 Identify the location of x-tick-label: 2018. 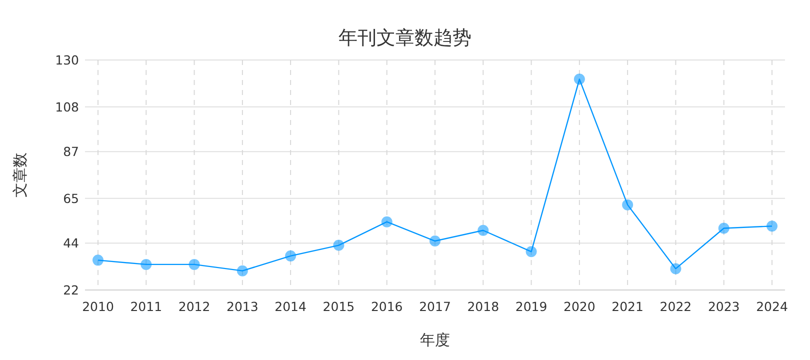
(483, 306).